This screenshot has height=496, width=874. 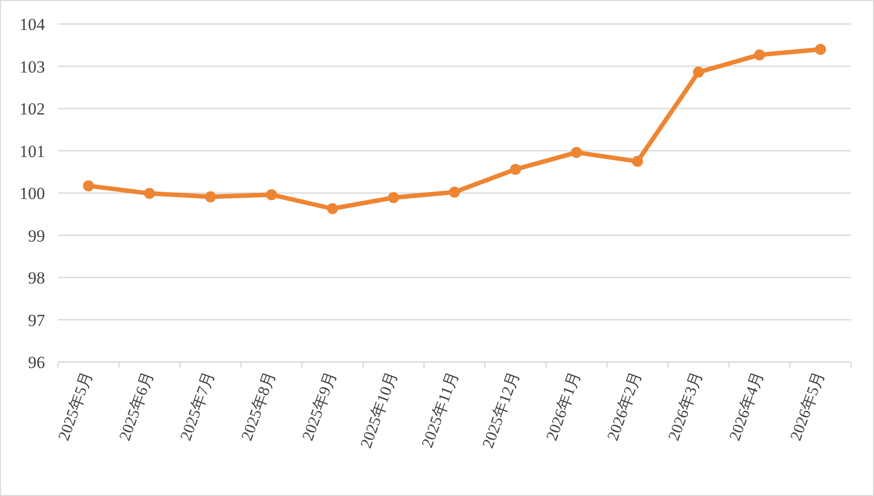 What do you see at coordinates (320, 407) in the screenshot?
I see `x-tick-label: 2025年9月` at bounding box center [320, 407].